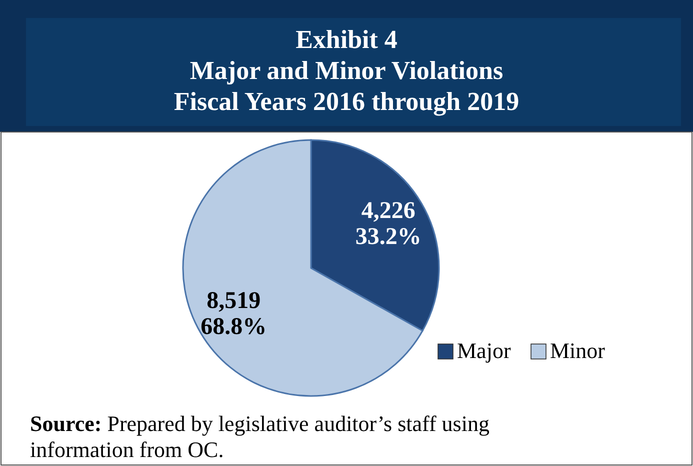 Image resolution: width=693 pixels, height=466 pixels. What do you see at coordinates (233, 314) in the screenshot?
I see `data-label: 8,519 68.8%` at bounding box center [233, 314].